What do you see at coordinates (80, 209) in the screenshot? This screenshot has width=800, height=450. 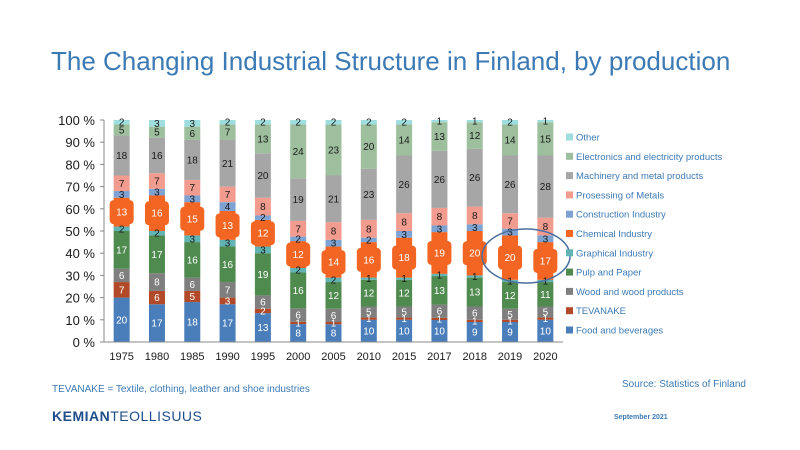 I see `y-tick-label: 60 %` at bounding box center [80, 209].